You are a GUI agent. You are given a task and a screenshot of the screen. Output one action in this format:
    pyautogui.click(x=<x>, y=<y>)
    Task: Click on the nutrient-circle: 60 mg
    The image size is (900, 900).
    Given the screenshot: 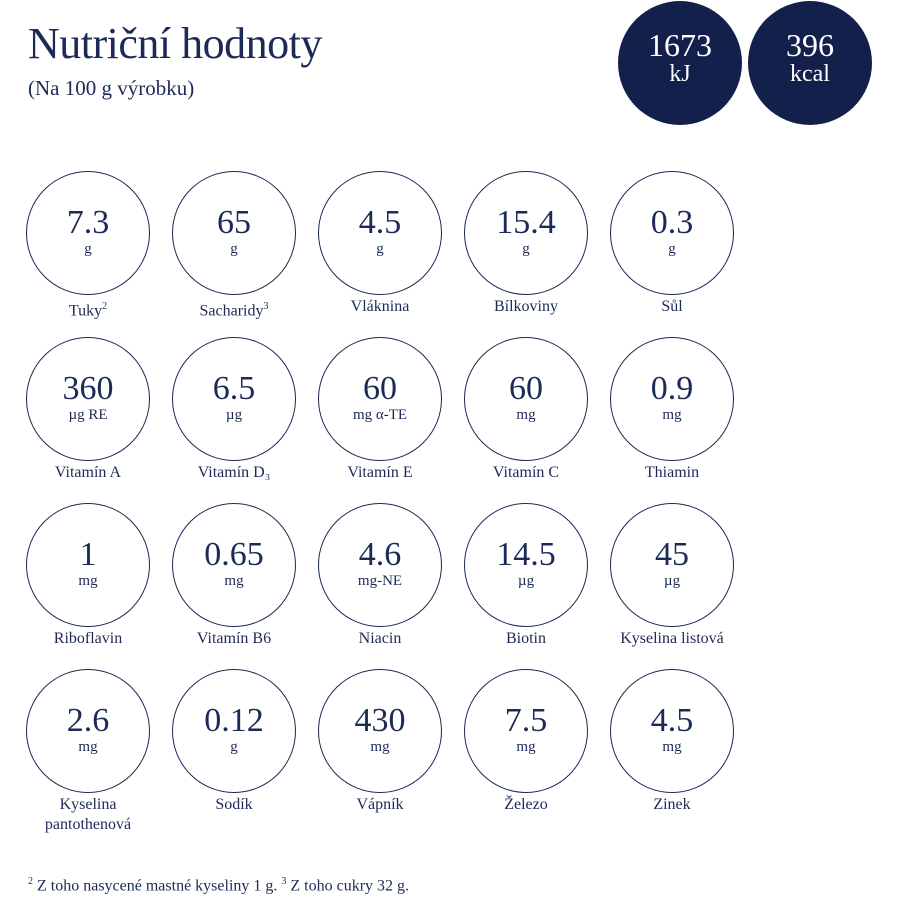 What is the action you would take?
    pyautogui.click(x=526, y=399)
    